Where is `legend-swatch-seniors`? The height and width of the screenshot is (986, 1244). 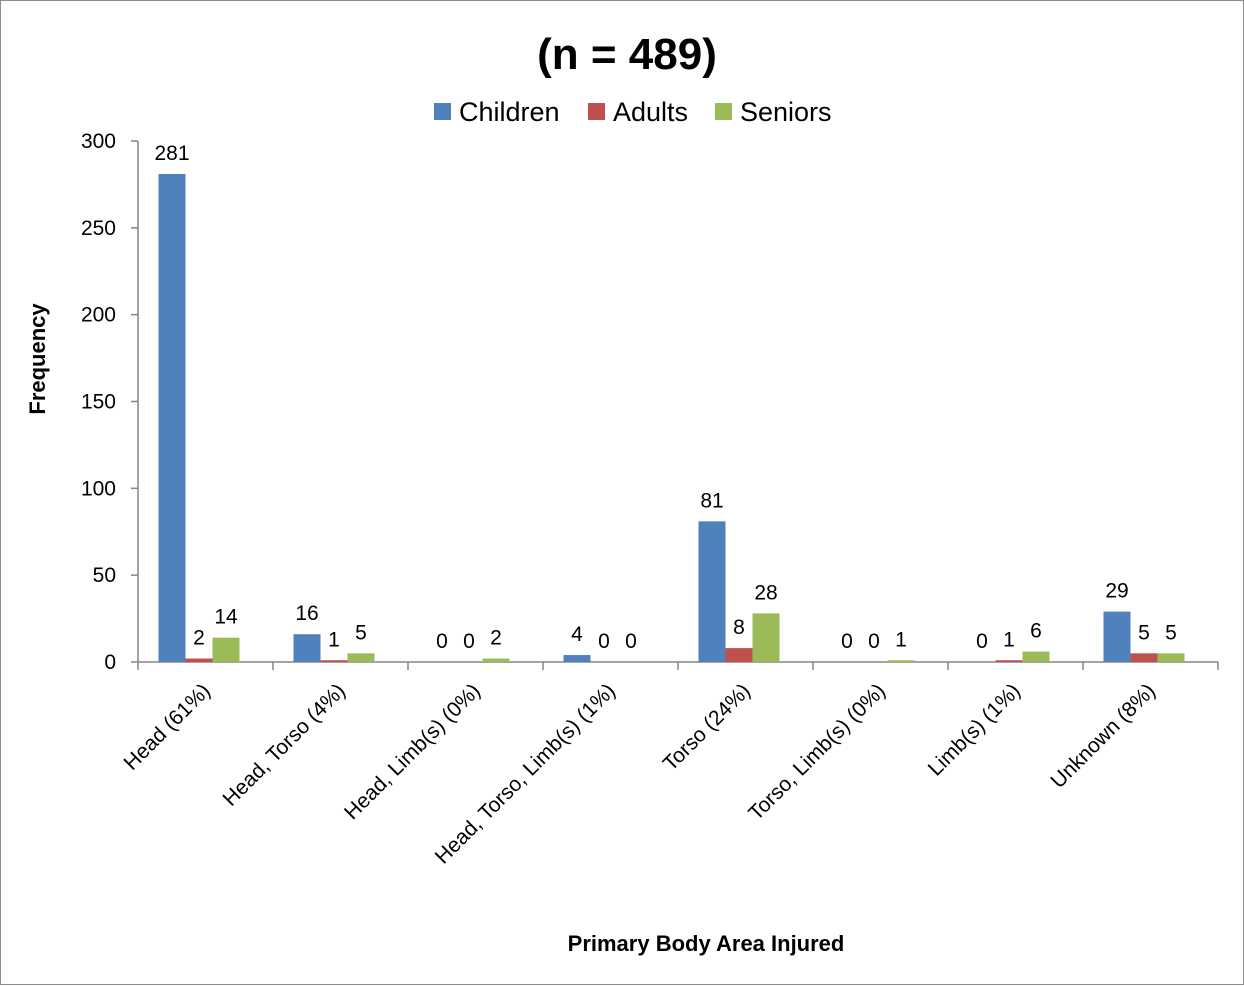 legend-swatch-seniors is located at coordinates (723, 111).